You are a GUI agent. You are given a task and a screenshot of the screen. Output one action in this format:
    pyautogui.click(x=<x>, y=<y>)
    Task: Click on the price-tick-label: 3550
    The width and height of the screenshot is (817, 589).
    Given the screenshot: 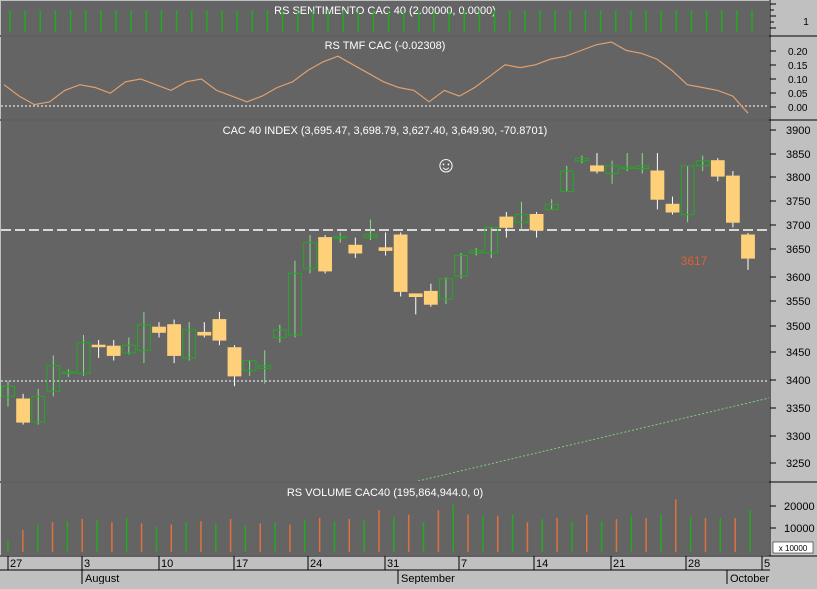 What is the action you would take?
    pyautogui.click(x=798, y=302)
    